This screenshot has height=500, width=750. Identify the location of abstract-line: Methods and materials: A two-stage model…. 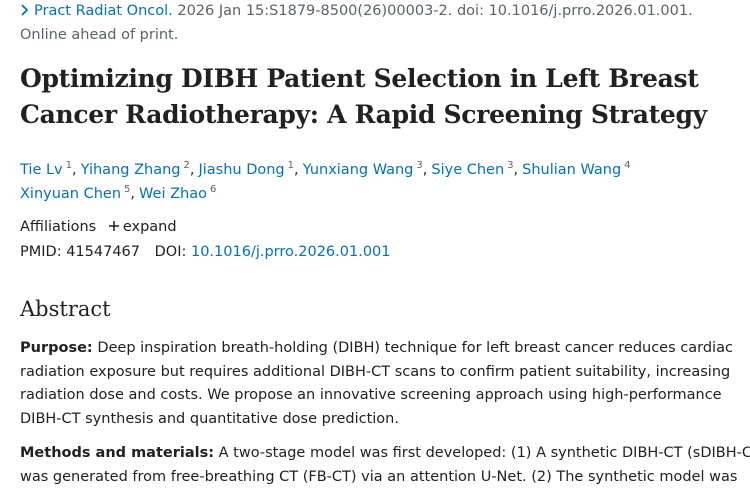
(385, 453).